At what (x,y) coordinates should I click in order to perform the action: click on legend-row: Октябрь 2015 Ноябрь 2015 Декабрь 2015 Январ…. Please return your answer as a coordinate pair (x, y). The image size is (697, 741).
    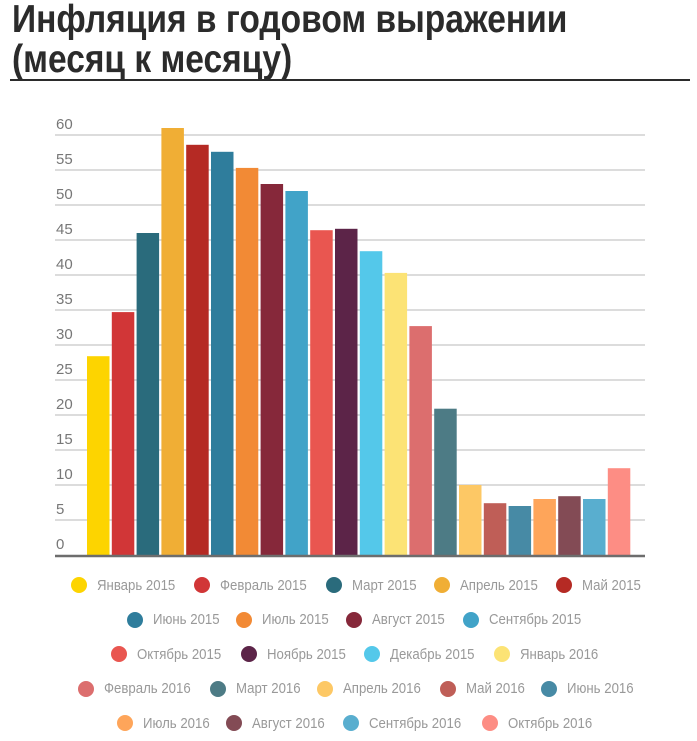
    Looking at the image, I should click on (355, 654).